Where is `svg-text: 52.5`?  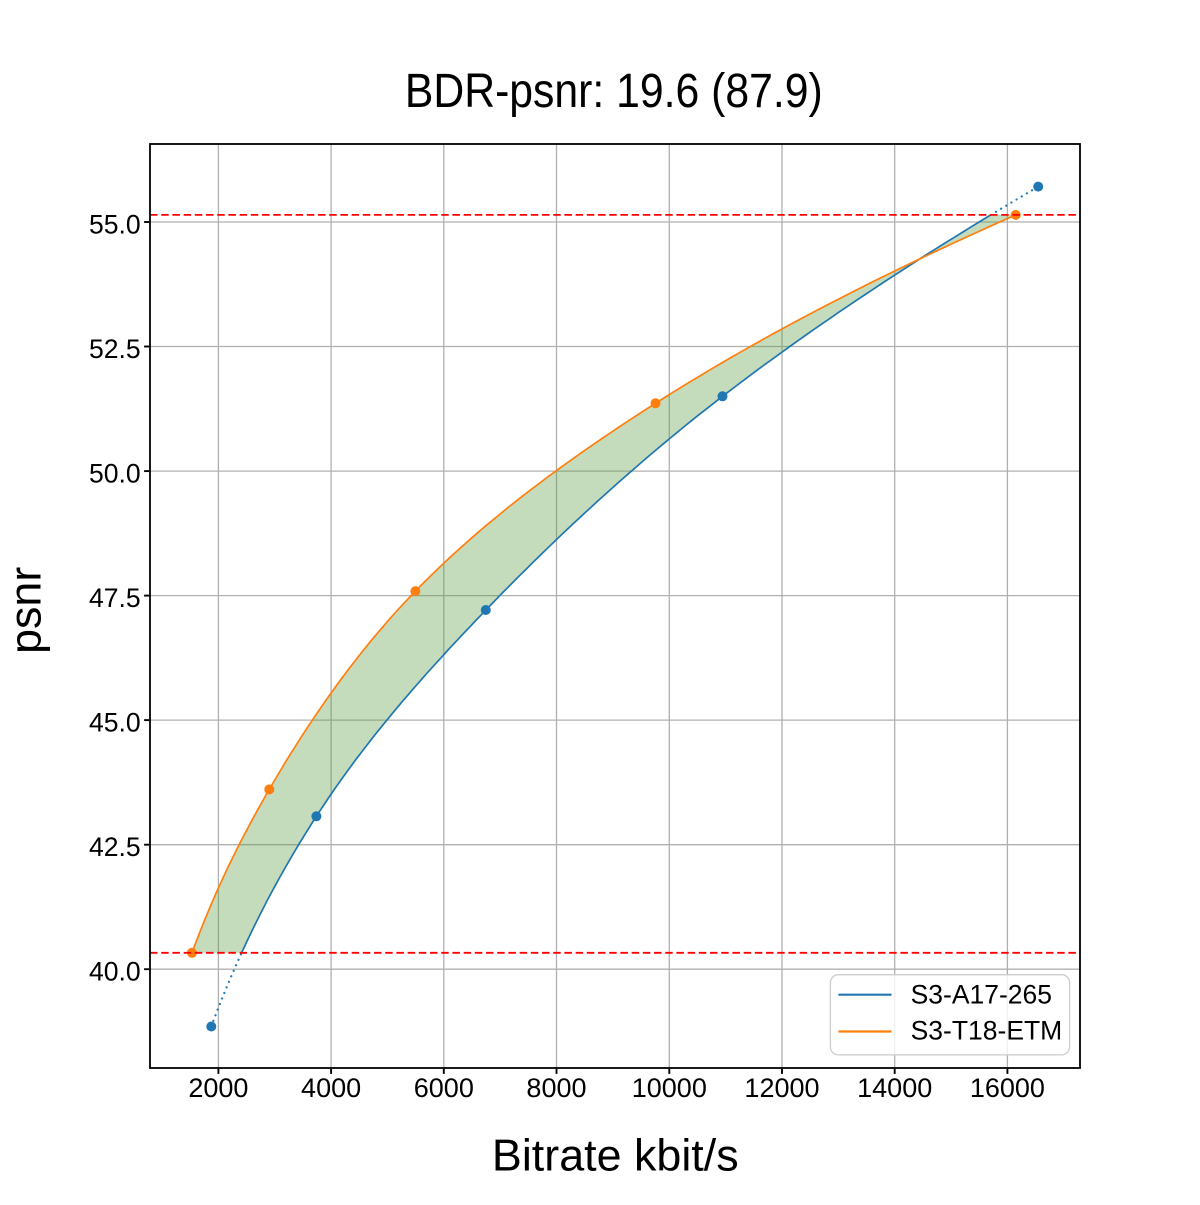
svg-text: 52.5 is located at coordinates (115, 349).